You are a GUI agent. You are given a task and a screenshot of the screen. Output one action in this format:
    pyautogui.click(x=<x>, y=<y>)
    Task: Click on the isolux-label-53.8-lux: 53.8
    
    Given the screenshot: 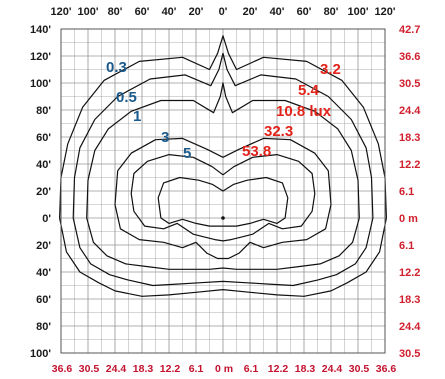 What is the action you would take?
    pyautogui.click(x=256, y=151)
    